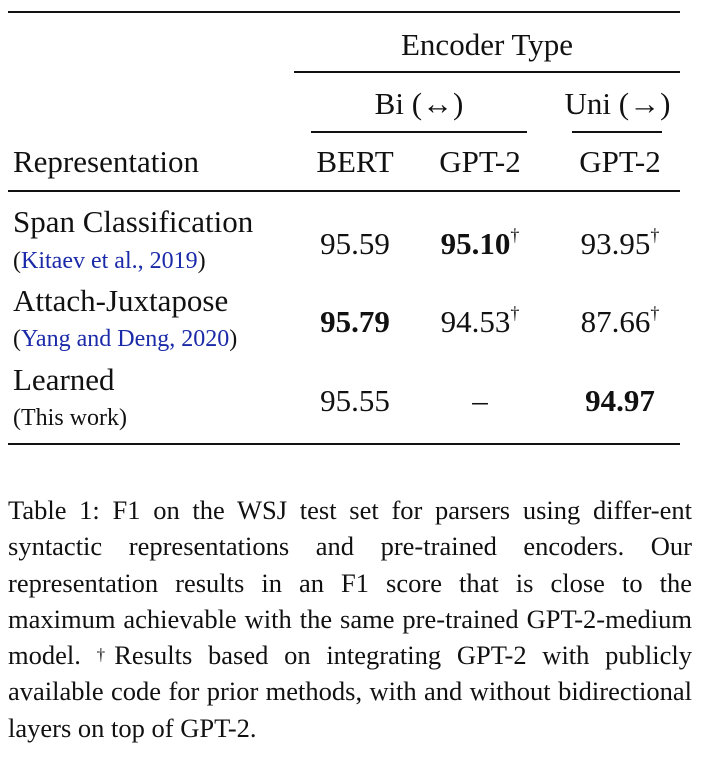 The height and width of the screenshot is (762, 716). I want to click on cell-learned-gpt2-uni: 94.97, so click(620, 400).